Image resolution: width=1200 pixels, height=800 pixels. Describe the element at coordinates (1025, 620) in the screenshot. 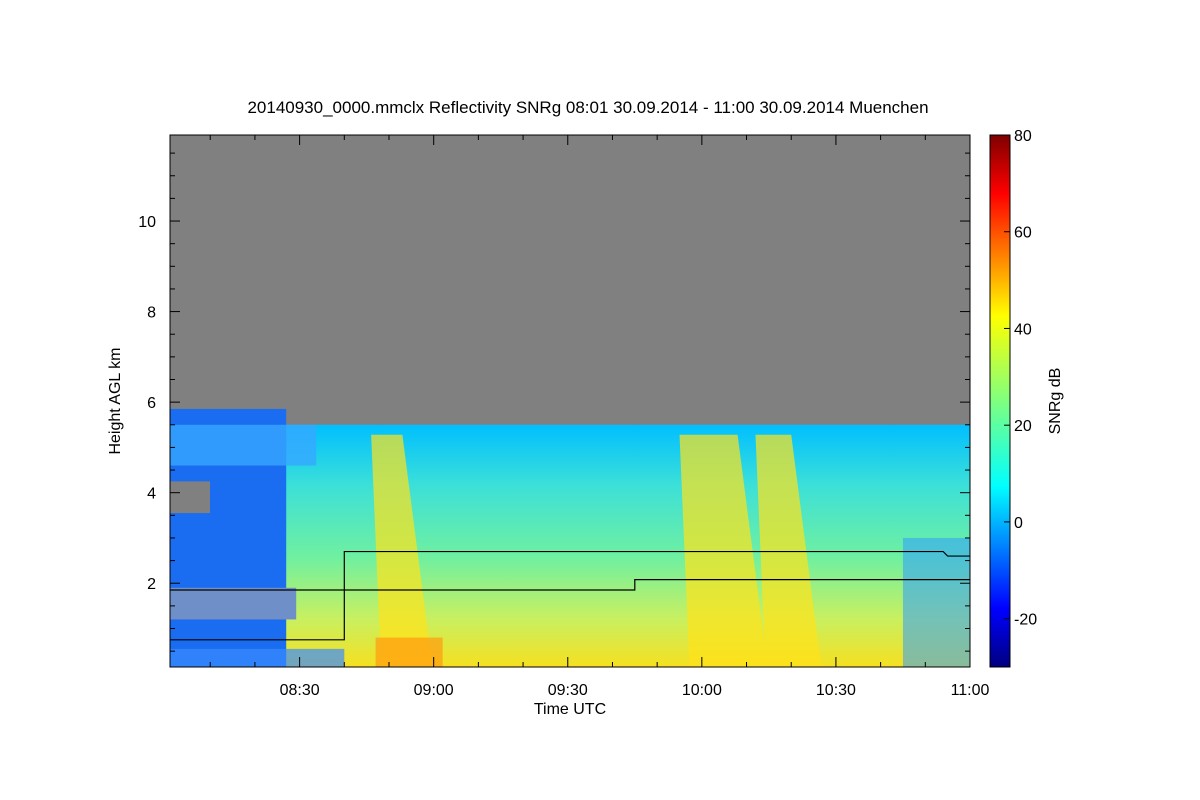

I see `colorbar-tick-label: -20` at that location.